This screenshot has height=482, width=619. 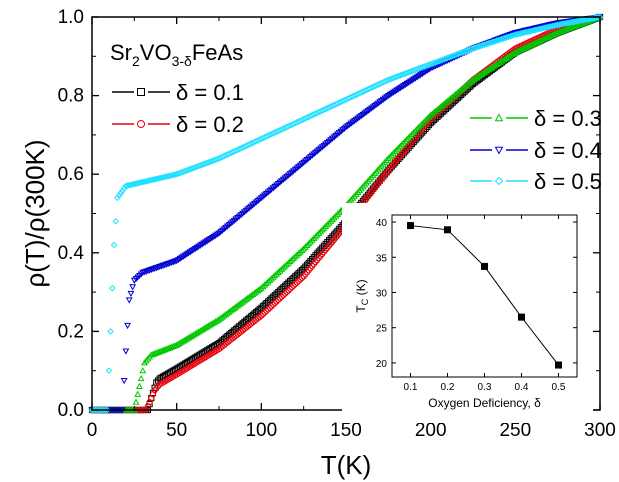 I want to click on legend-label: δ = 0.4, so click(x=568, y=150).